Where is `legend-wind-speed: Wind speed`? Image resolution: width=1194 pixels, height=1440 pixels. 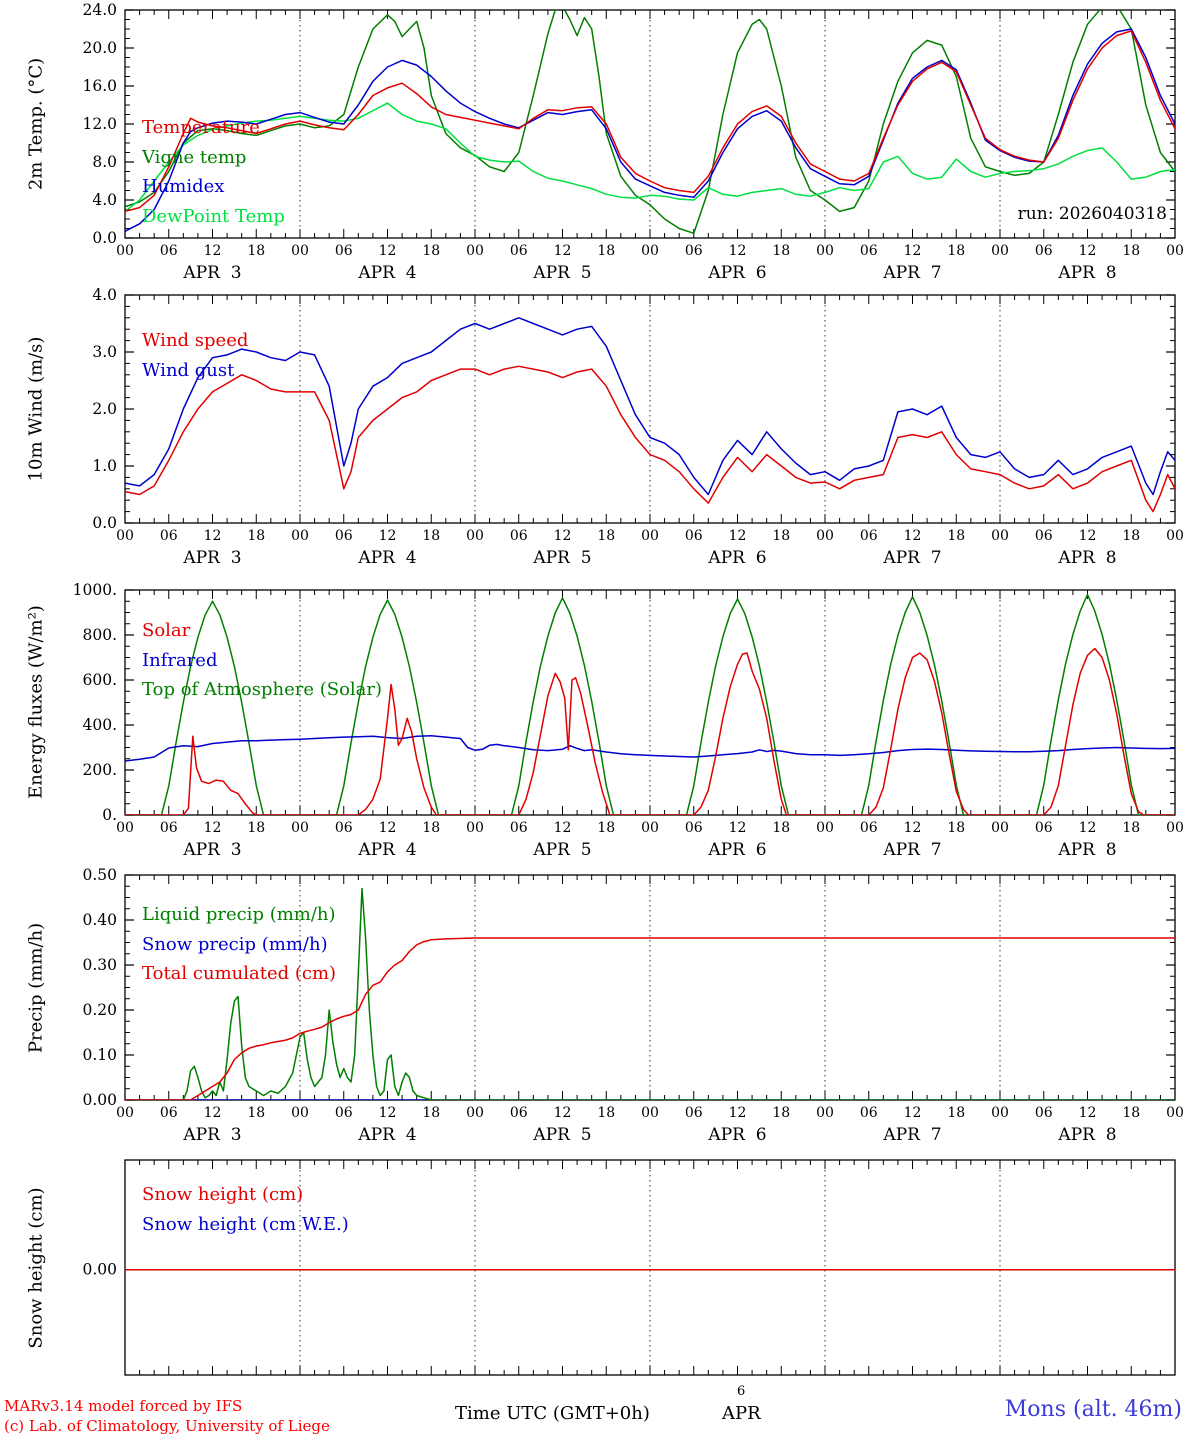
legend-wind-speed: Wind speed is located at coordinates (195, 340).